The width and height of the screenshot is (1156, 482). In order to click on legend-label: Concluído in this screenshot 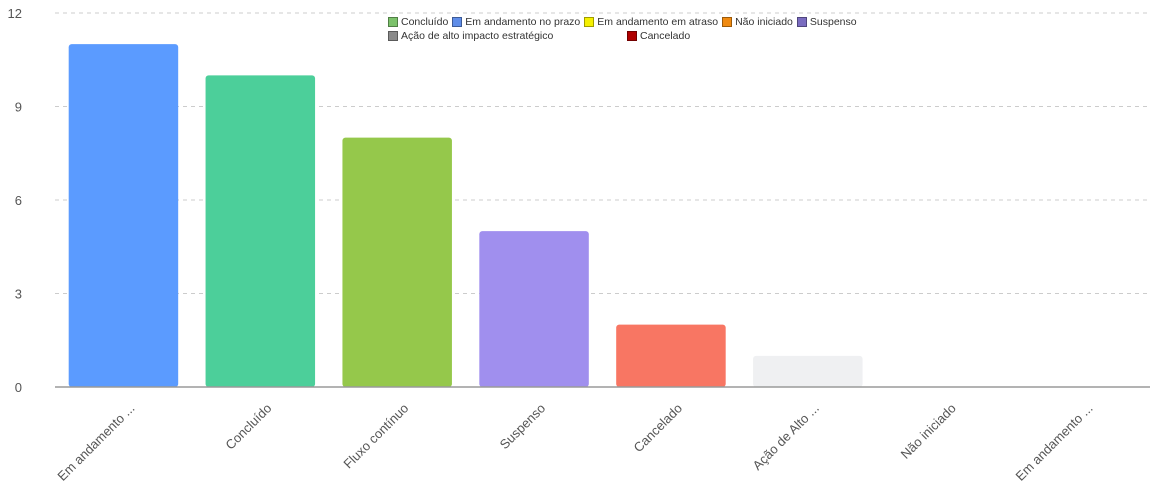, I will do `click(425, 22)`.